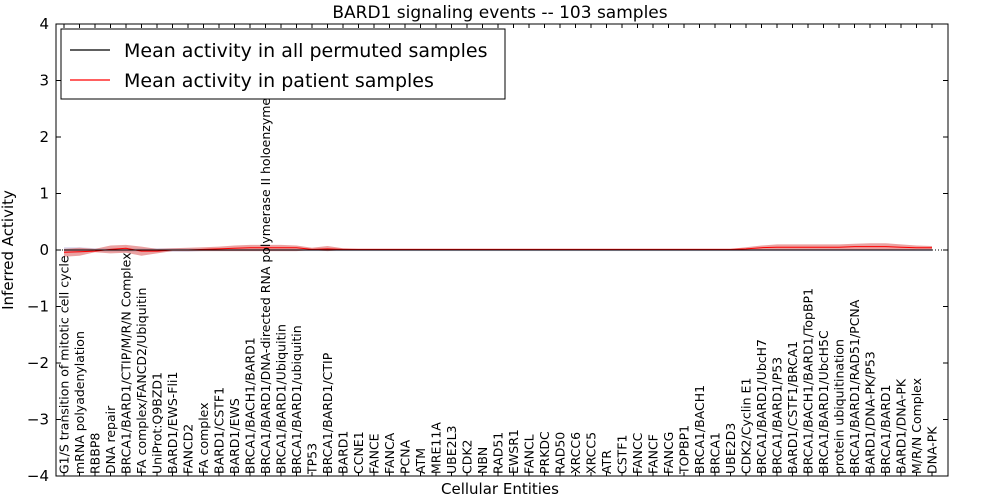 The image size is (1000, 500). I want to click on y-tick-label: −1, so click(38, 307).